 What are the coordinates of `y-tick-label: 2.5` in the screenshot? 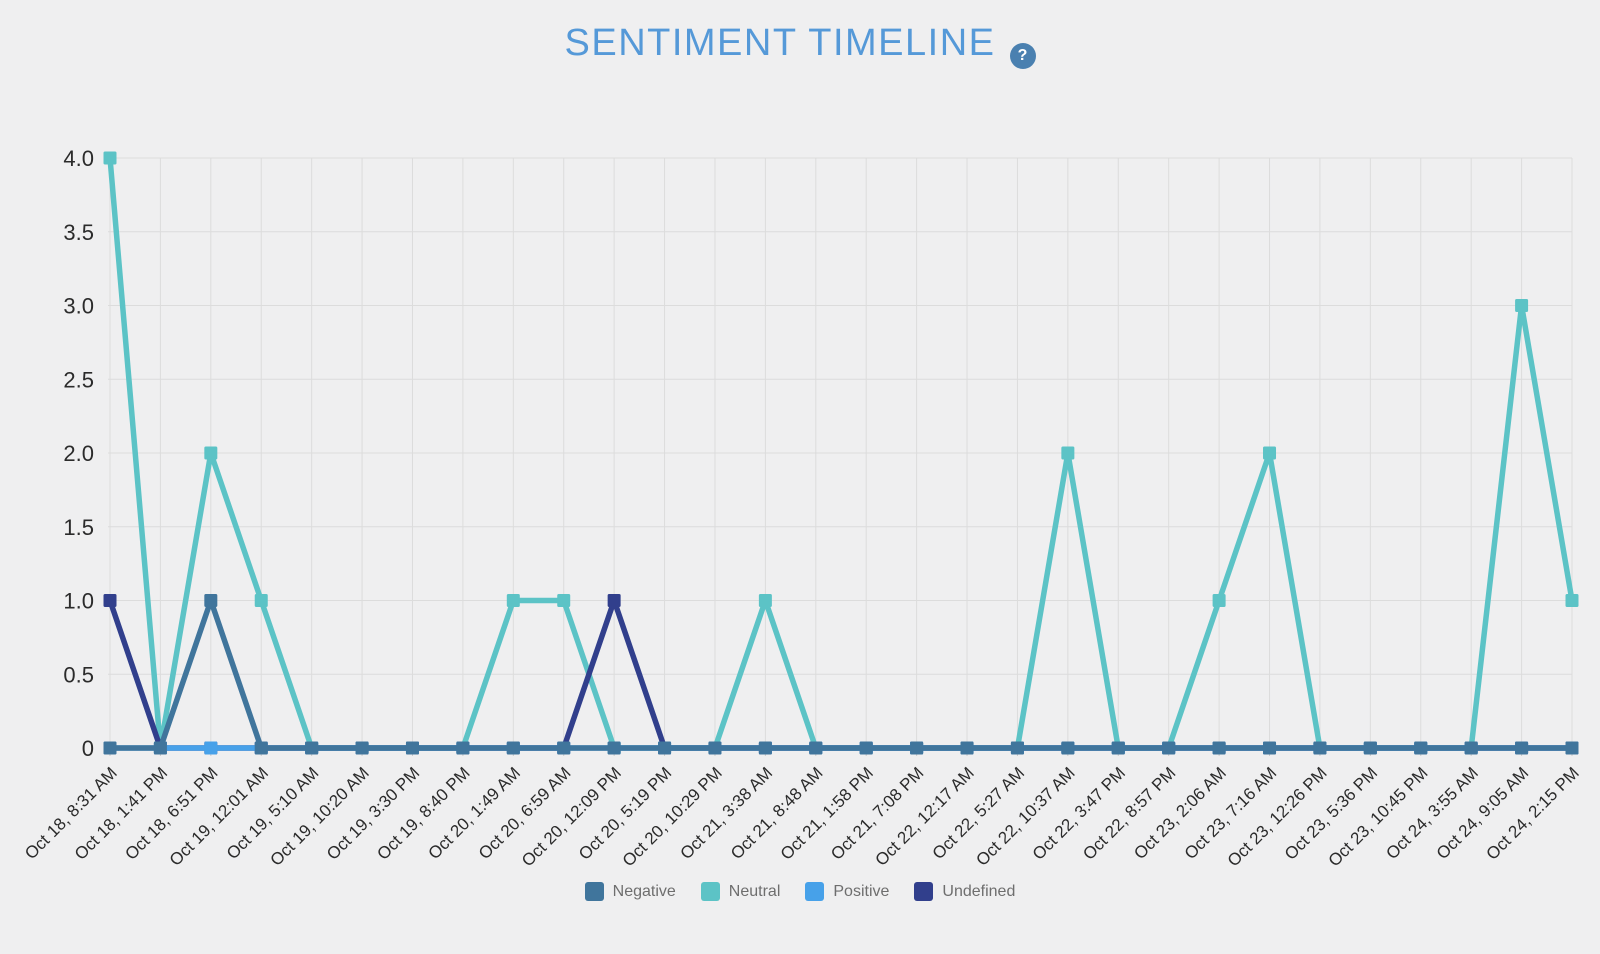 It's located at (78, 379).